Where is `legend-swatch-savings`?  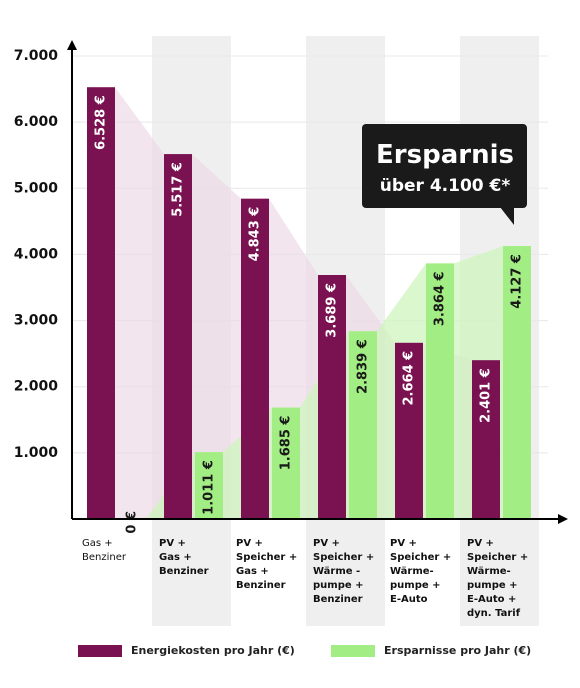
legend-swatch-savings is located at coordinates (353, 650).